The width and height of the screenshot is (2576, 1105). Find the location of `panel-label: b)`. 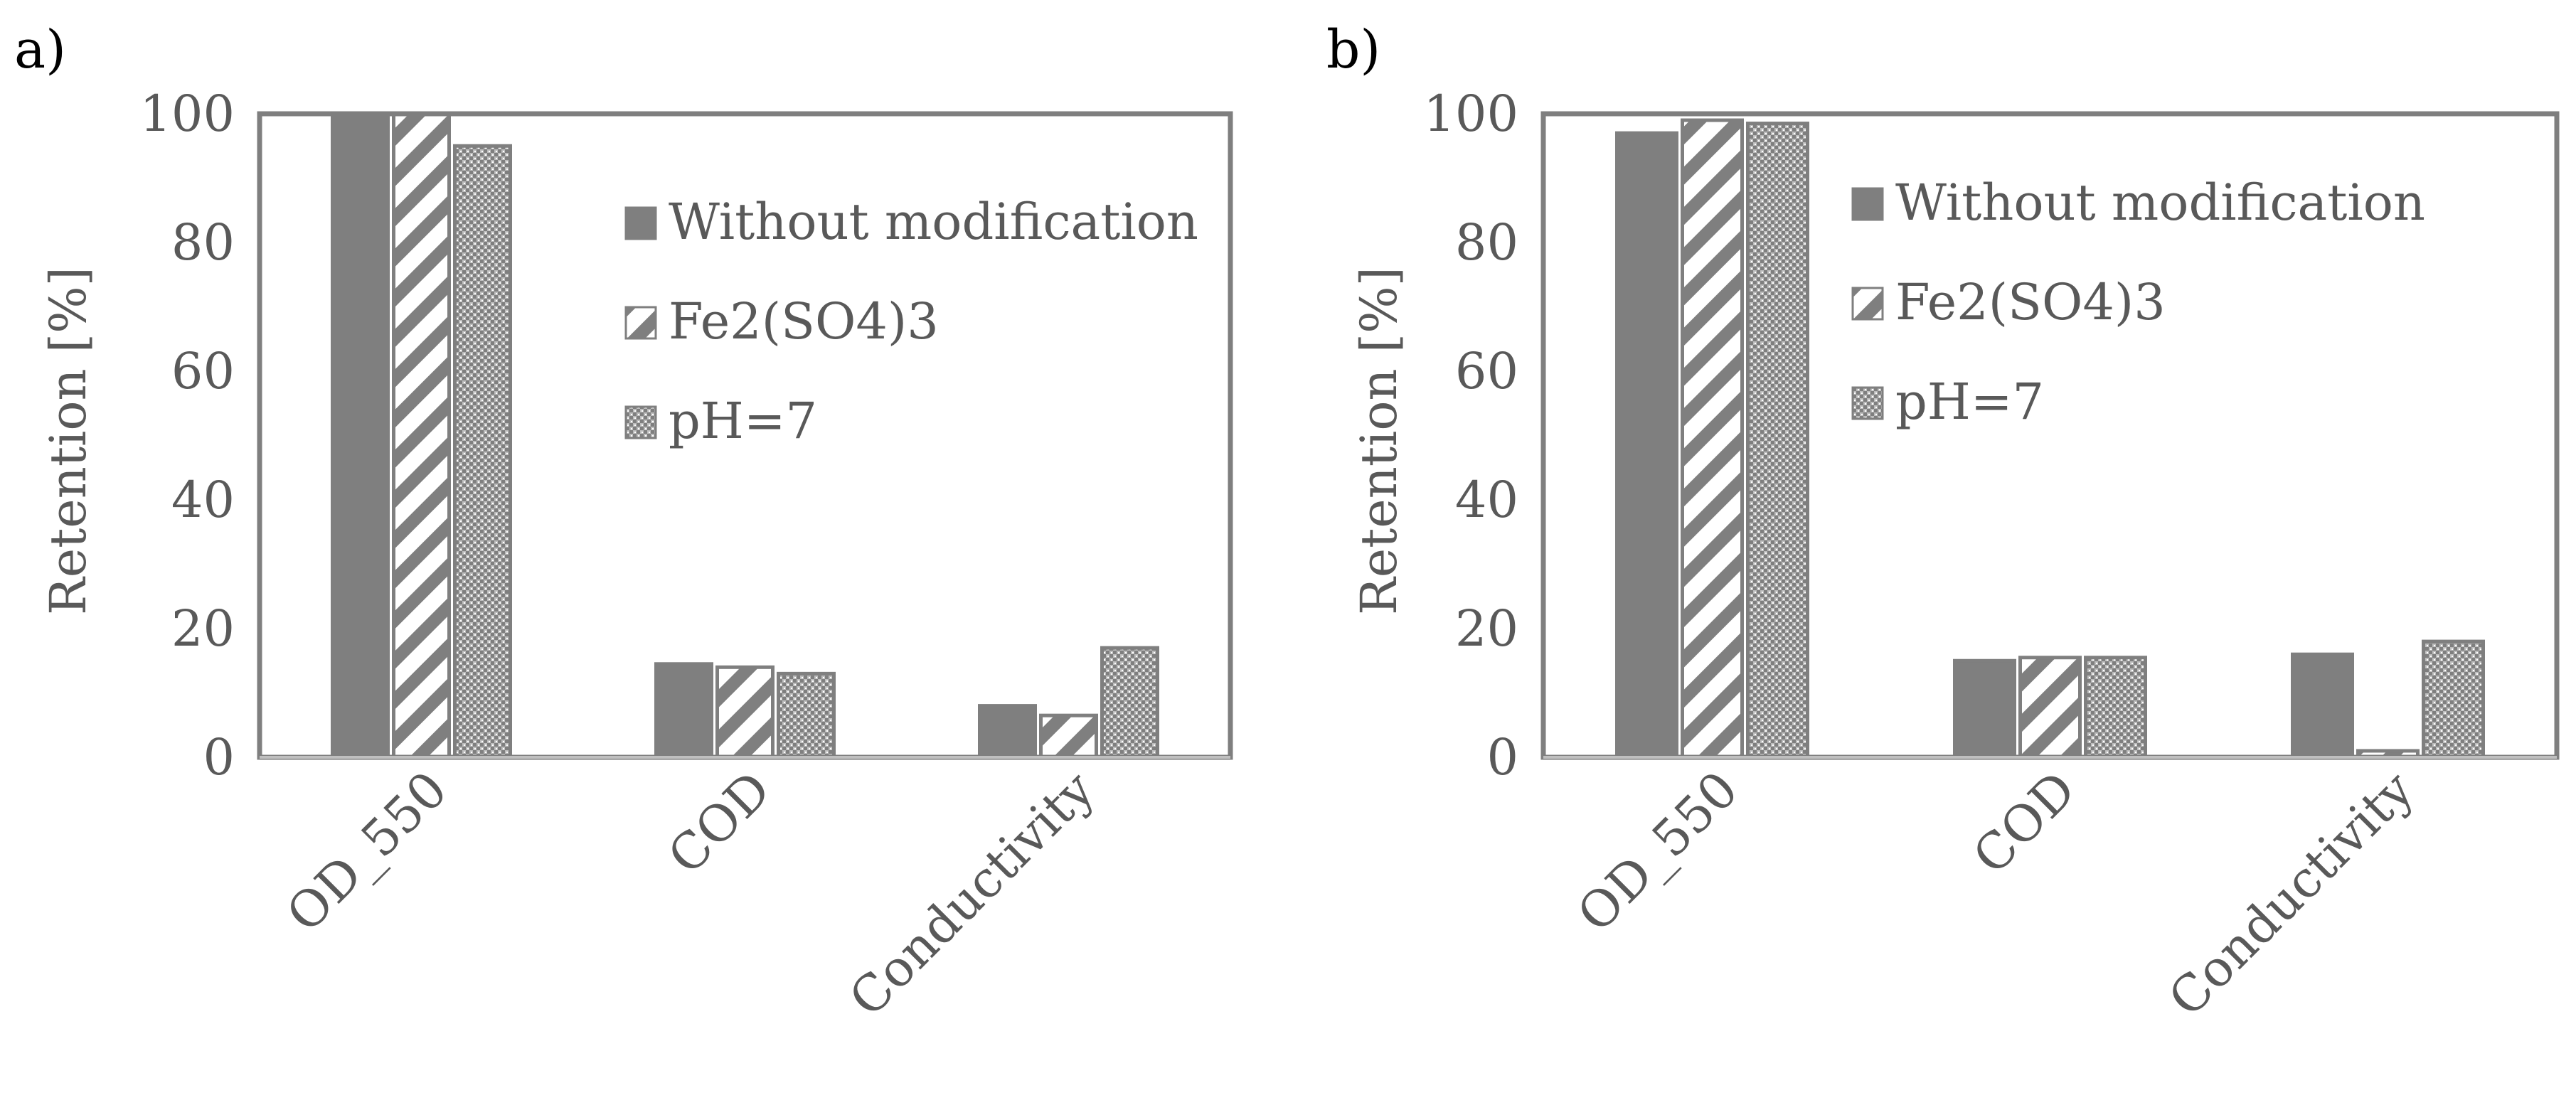

panel-label: b) is located at coordinates (1353, 49).